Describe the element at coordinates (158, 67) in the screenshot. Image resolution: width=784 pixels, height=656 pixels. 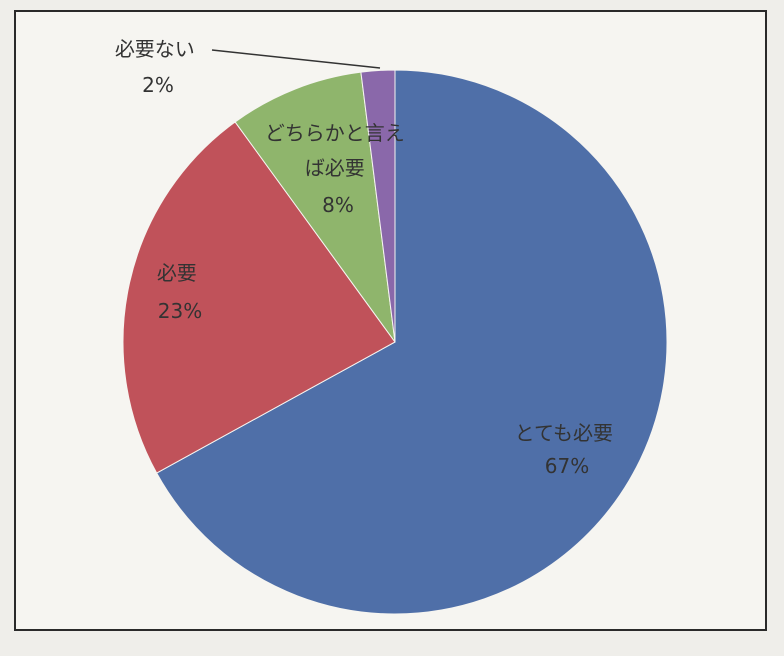
I see `slice-label-not-necessary: 必要ない 2%` at that location.